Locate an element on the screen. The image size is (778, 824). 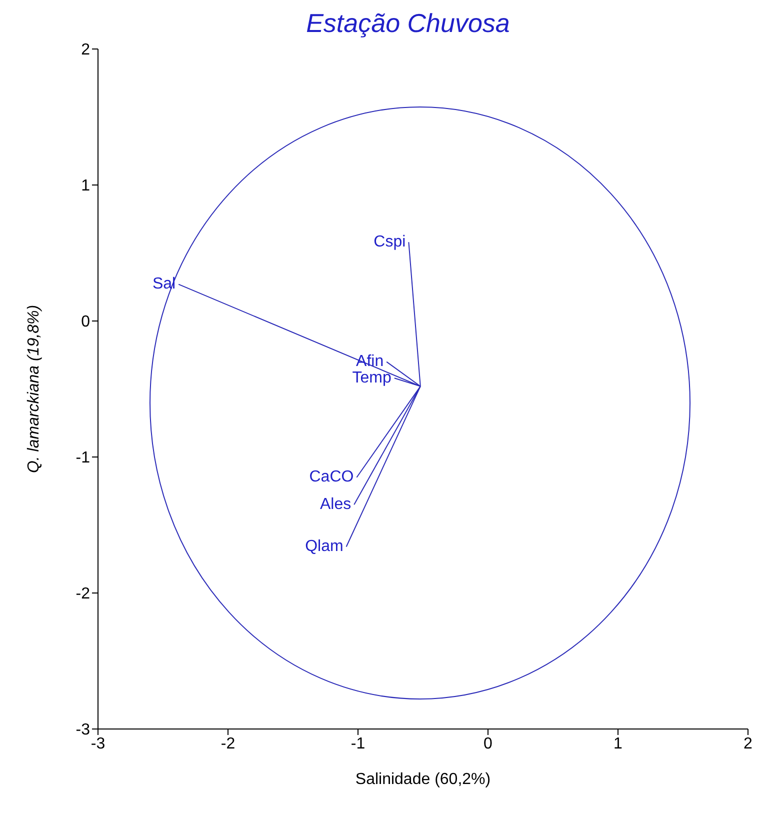
x-tick-label: -2 is located at coordinates (228, 743).